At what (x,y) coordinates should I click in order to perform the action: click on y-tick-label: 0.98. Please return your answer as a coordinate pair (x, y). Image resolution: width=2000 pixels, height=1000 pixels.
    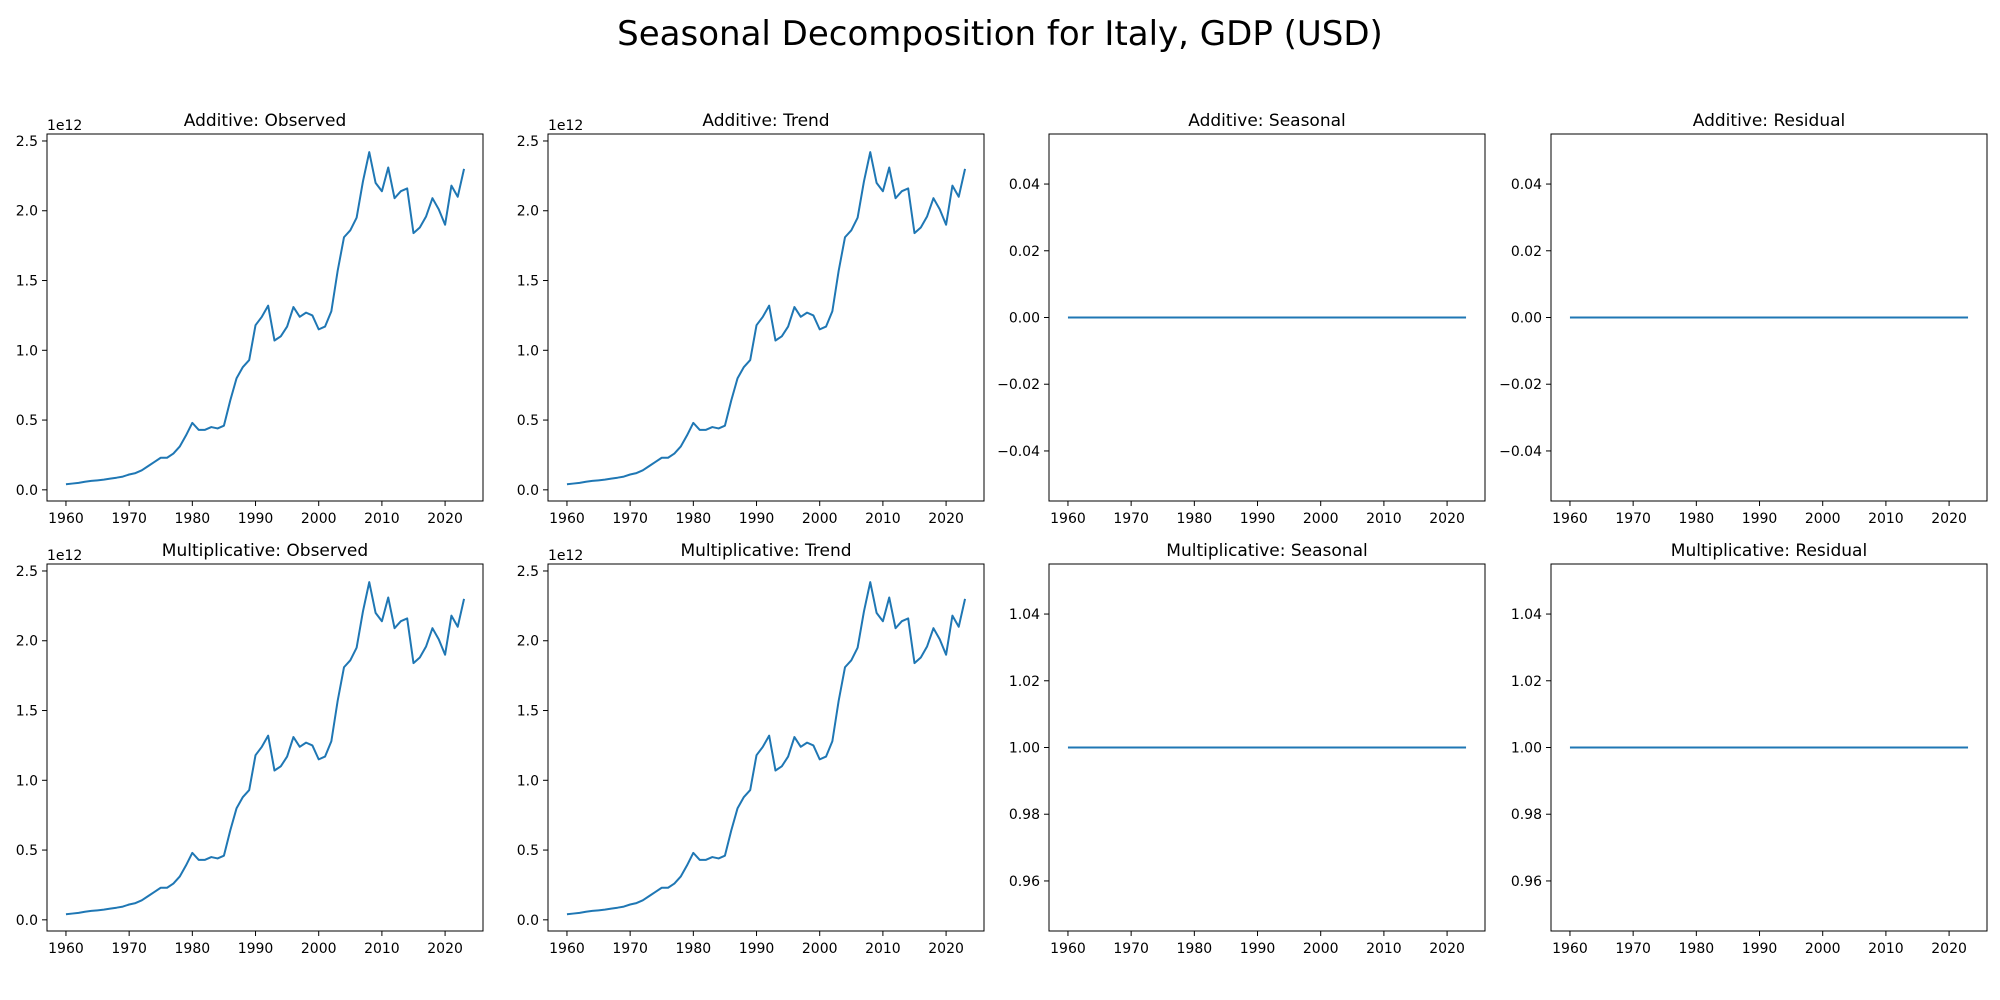
    Looking at the image, I should click on (1526, 815).